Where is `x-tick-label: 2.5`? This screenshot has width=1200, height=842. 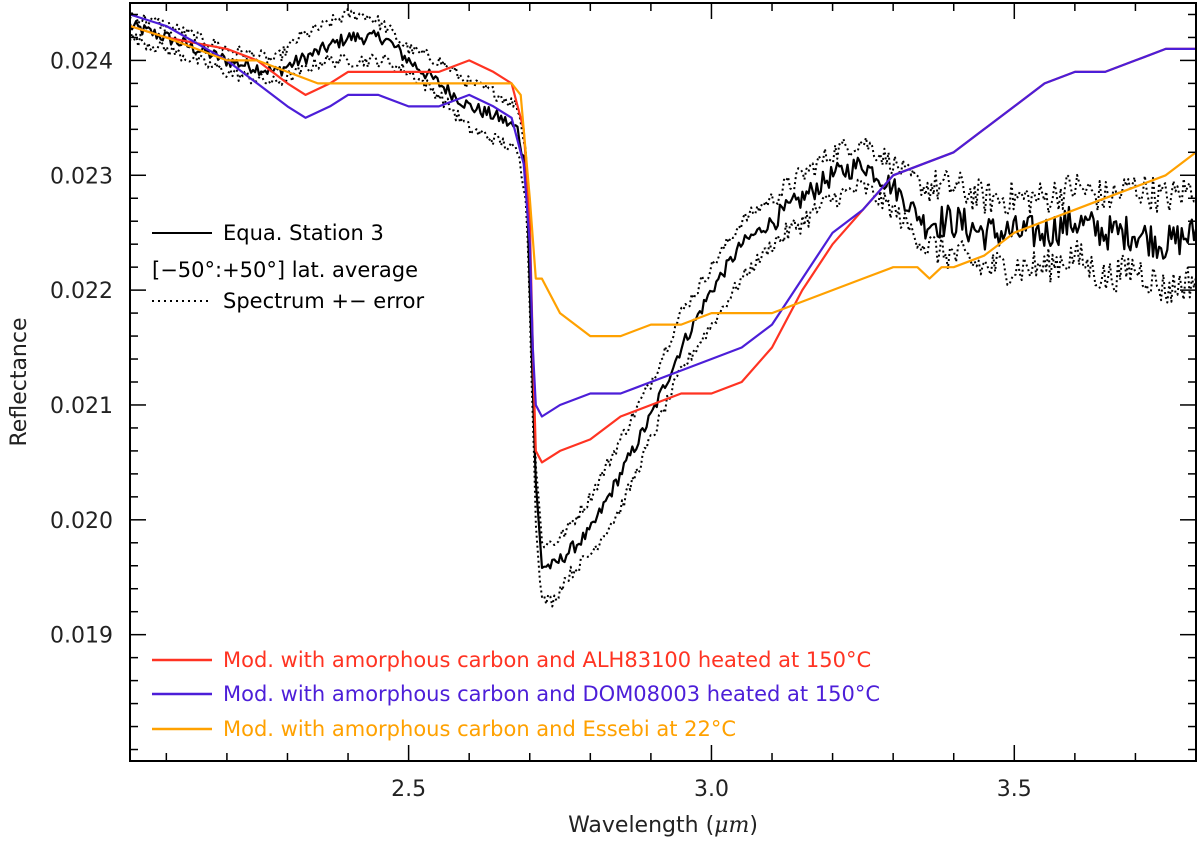 x-tick-label: 2.5 is located at coordinates (408, 789).